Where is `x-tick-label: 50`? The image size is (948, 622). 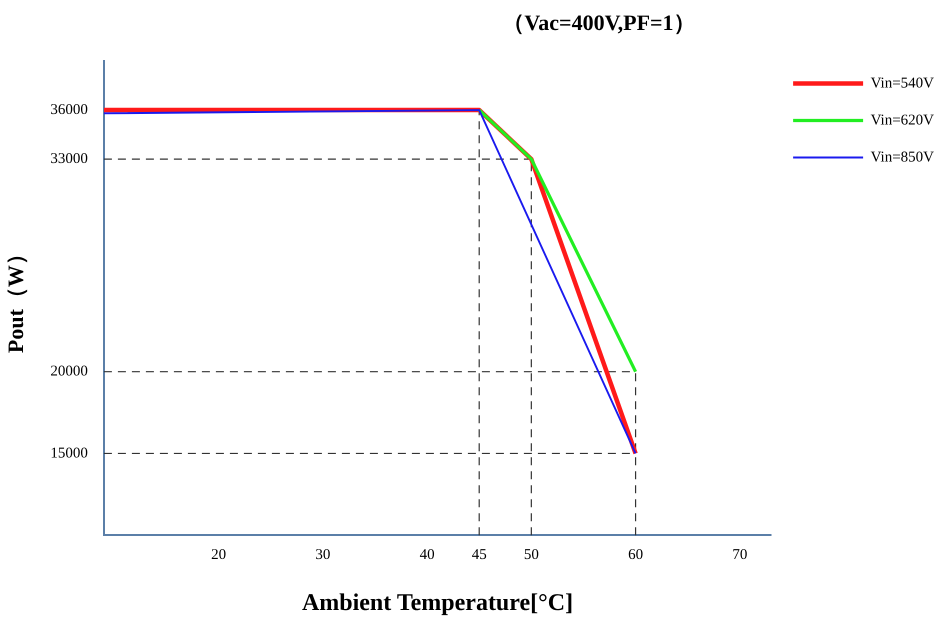
x-tick-label: 50 is located at coordinates (531, 555).